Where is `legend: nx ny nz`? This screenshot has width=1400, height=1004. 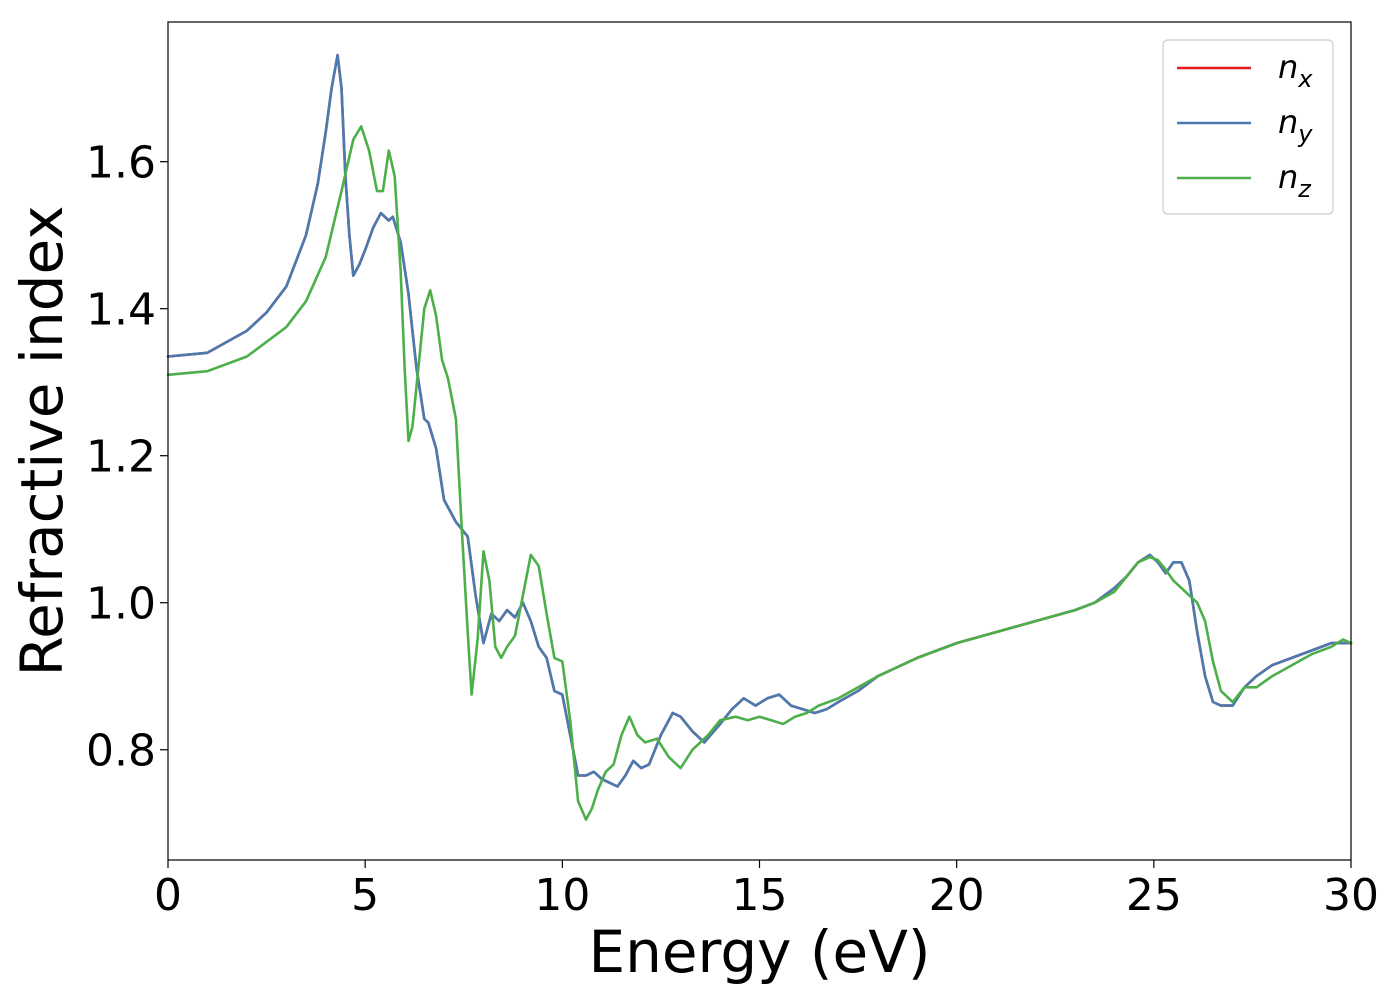 legend: nx ny nz is located at coordinates (1248, 127).